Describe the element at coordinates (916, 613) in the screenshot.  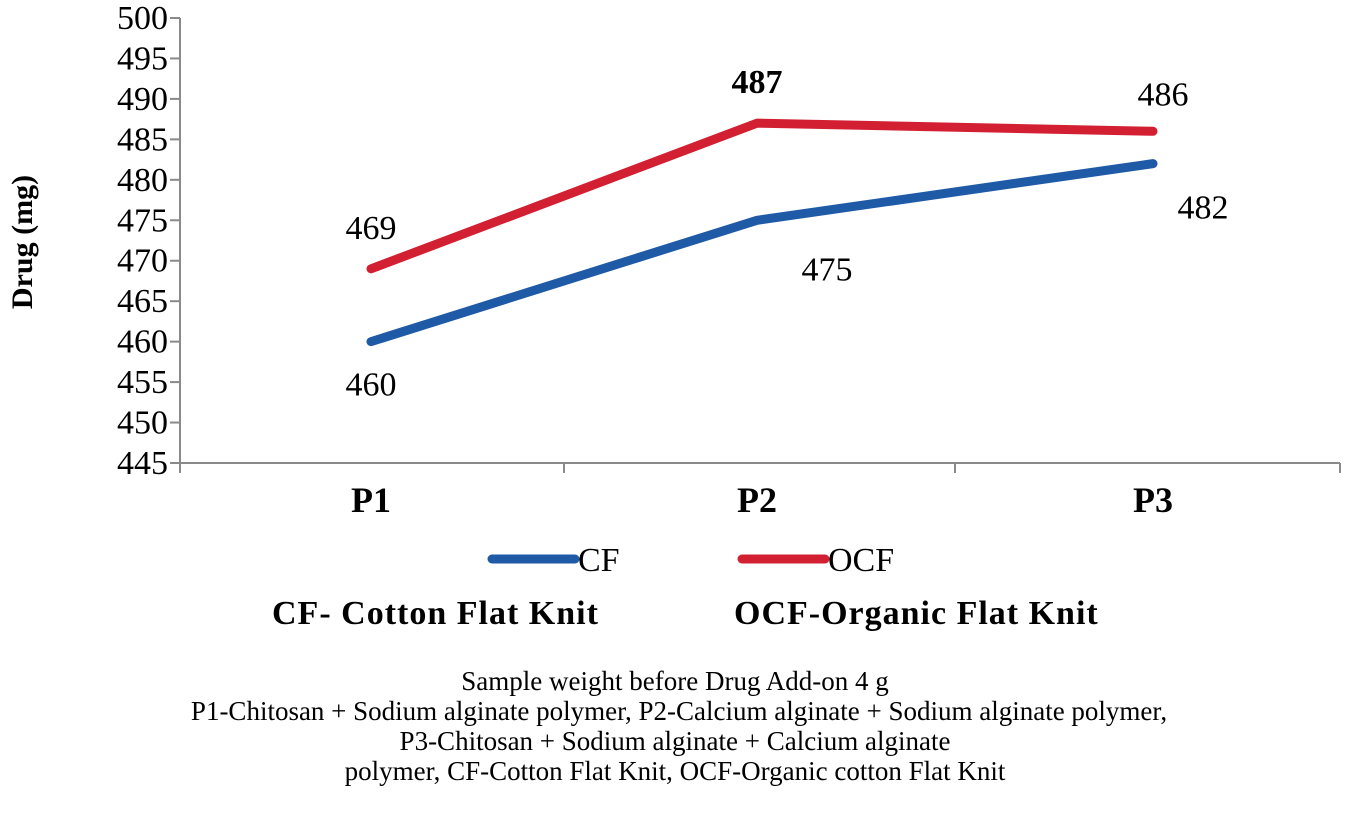
I see `key-ocf: OCF-Organic Flat Knit` at that location.